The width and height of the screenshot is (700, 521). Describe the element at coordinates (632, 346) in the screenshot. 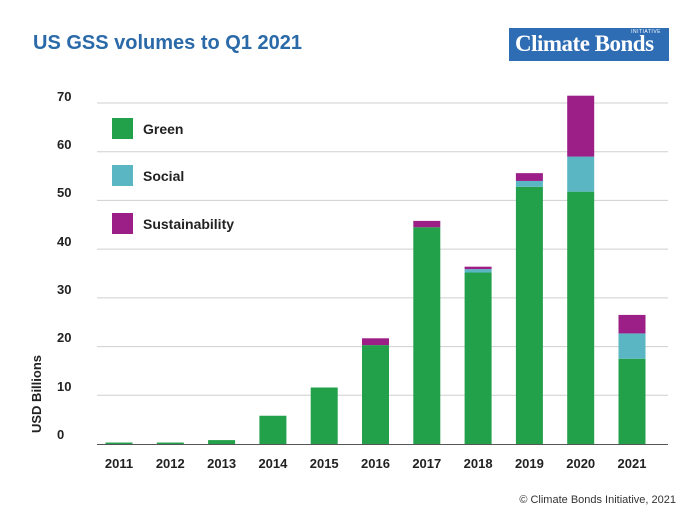

I see `bar-social-2021` at that location.